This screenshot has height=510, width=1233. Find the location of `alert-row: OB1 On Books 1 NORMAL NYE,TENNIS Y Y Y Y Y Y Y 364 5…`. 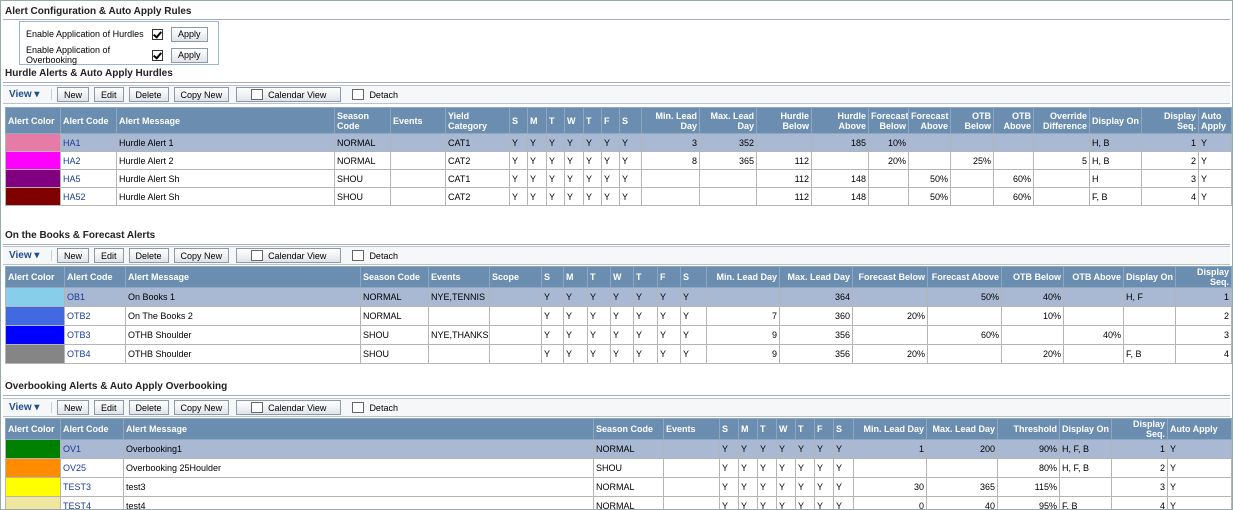

alert-row: OB1 On Books 1 NORMAL NYE,TENNIS Y Y Y Y Y Y Y 364 5… is located at coordinates (618, 297).